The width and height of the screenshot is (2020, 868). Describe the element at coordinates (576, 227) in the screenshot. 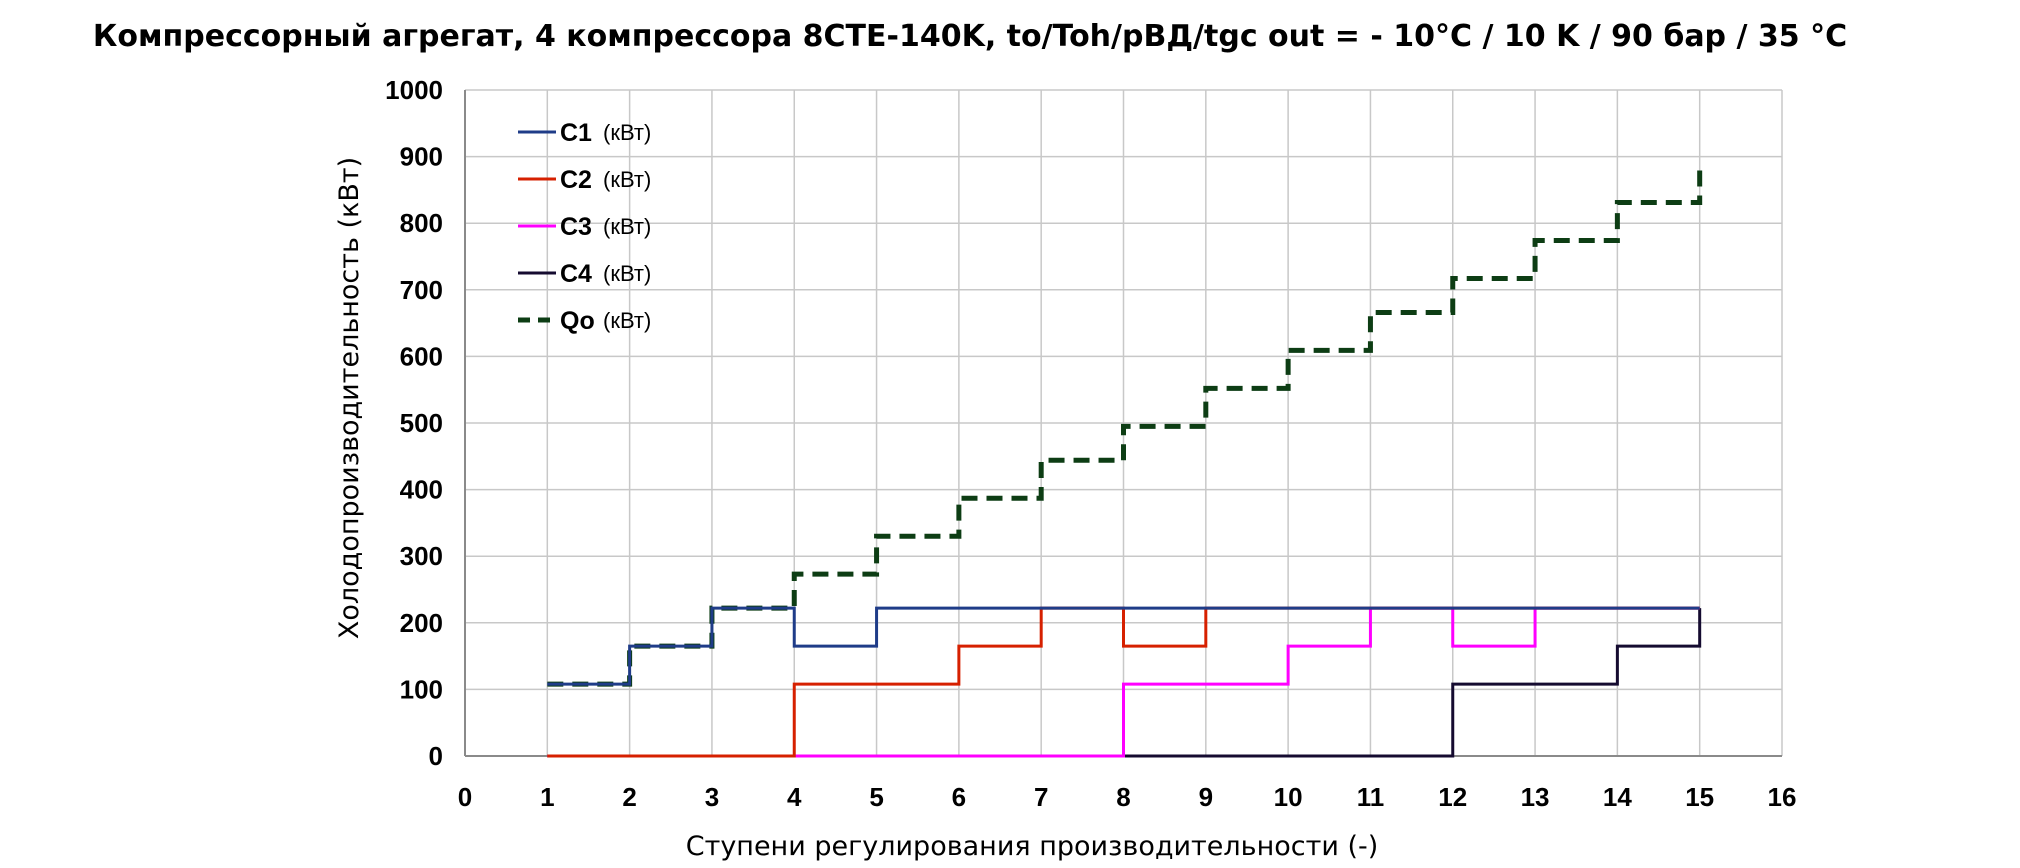

I see `legend-label-c3: C3` at that location.